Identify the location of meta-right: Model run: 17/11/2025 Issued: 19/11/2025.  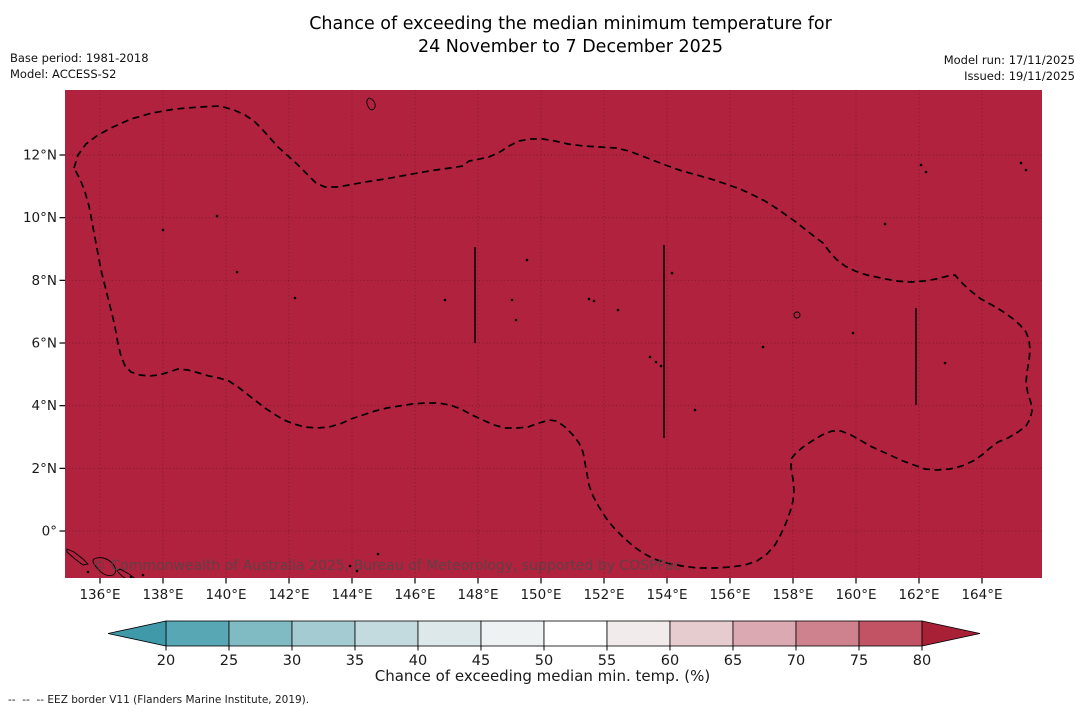
(1009, 68).